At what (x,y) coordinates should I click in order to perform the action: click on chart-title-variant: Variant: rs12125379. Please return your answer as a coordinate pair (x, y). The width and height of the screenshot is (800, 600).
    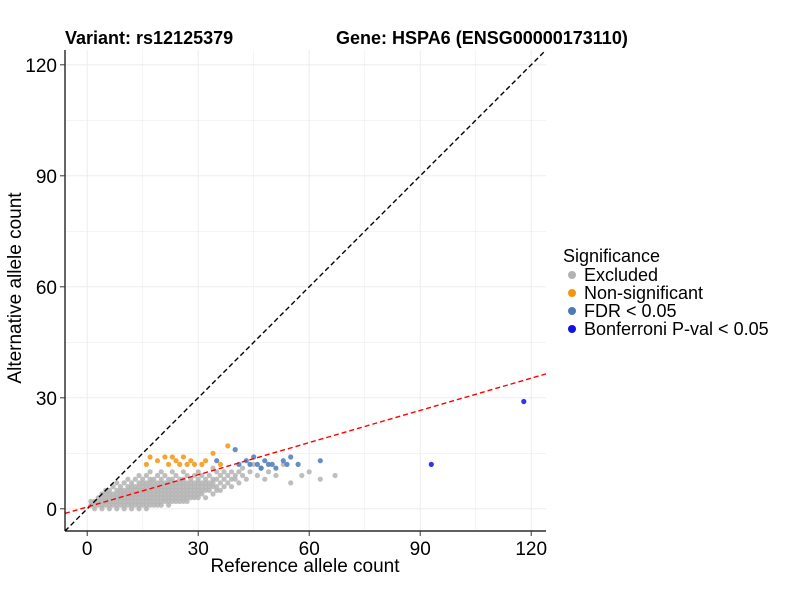
    Looking at the image, I should click on (149, 38).